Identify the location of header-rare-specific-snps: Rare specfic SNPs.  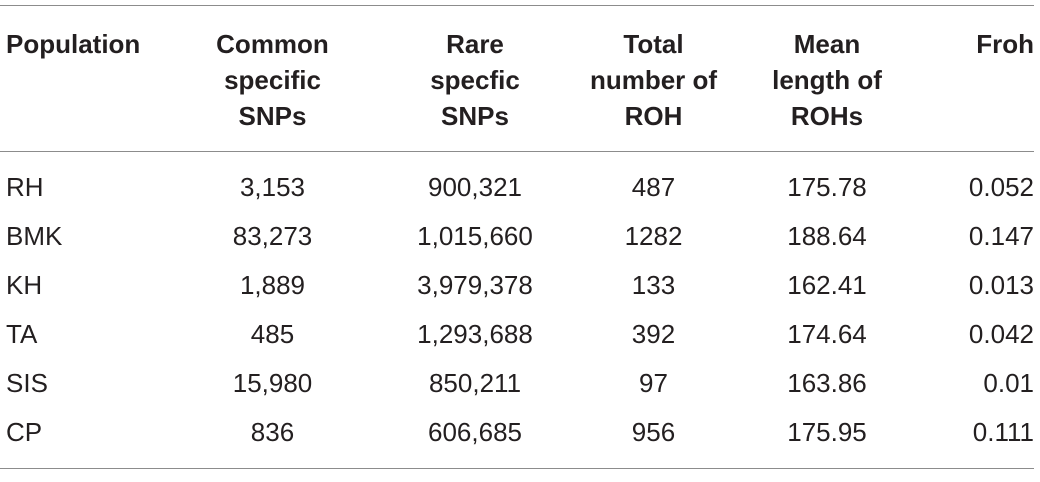
(475, 79).